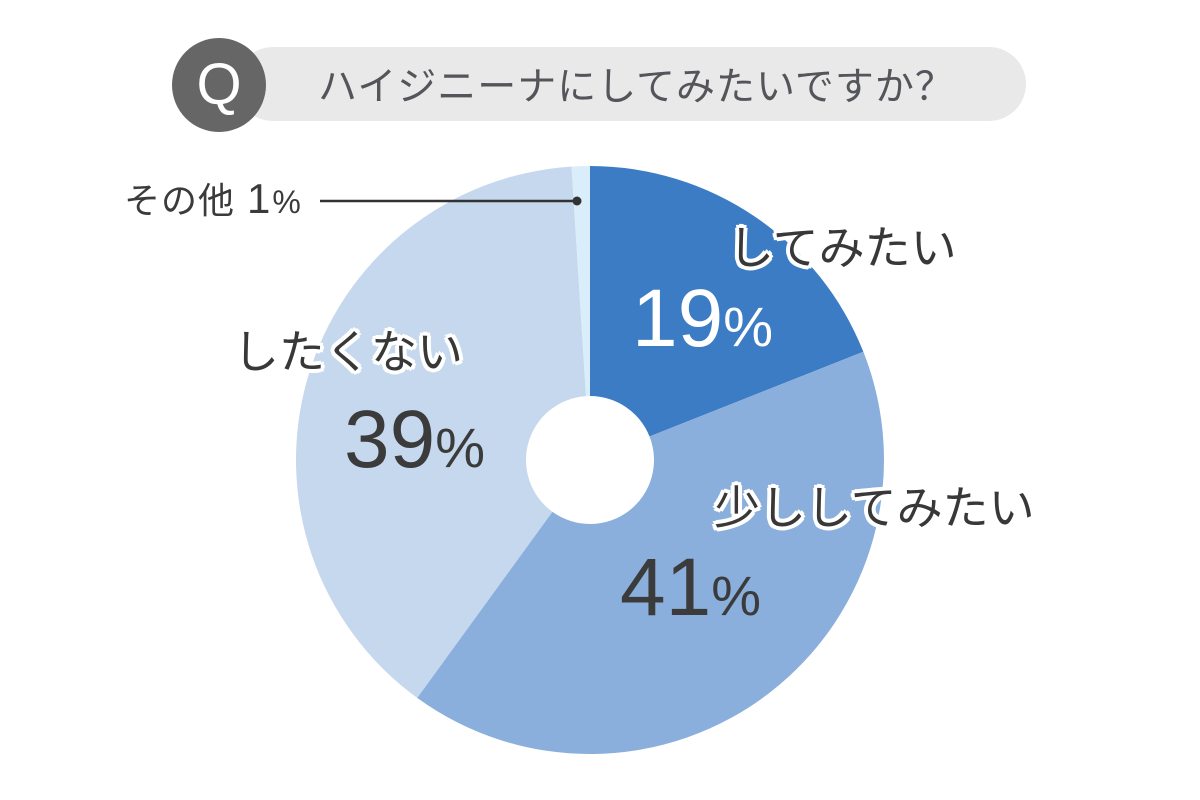 This screenshot has height=800, width=1200. I want to click on segment-value-shitemitai: 19%, so click(702, 319).